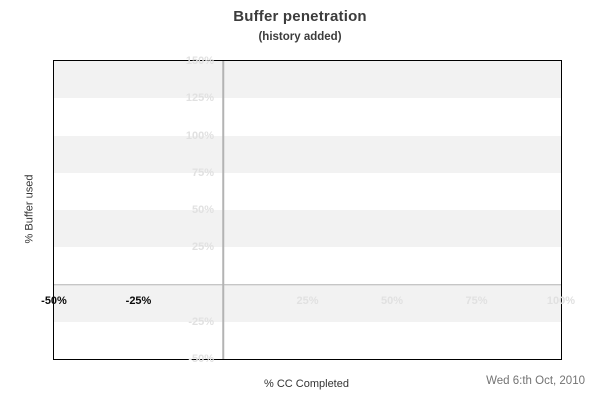 This screenshot has height=400, width=600. I want to click on y-tick-label: 150%, so click(200, 61).